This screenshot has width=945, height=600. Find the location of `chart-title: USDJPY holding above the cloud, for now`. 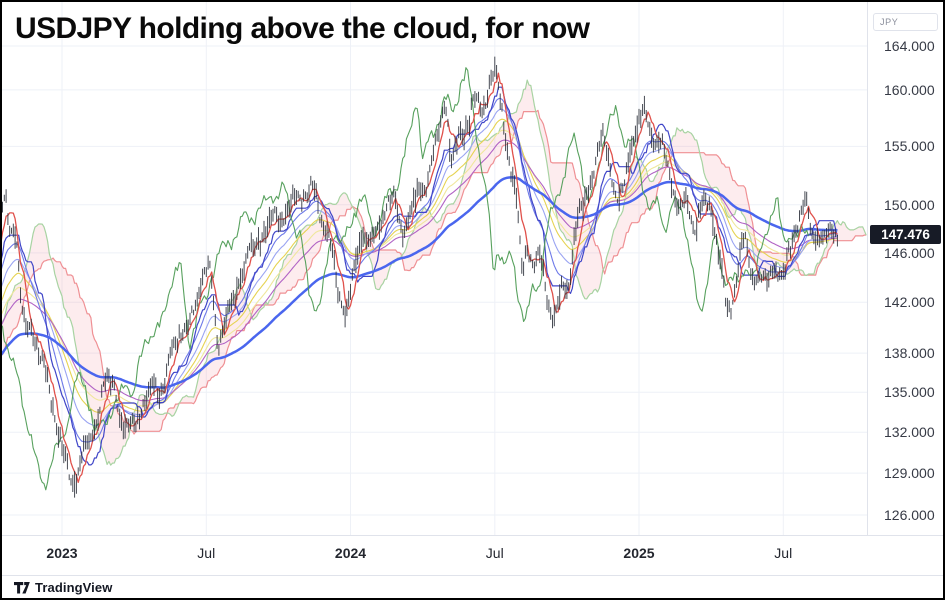

chart-title: USDJPY holding above the cloud, for now is located at coordinates (302, 28).